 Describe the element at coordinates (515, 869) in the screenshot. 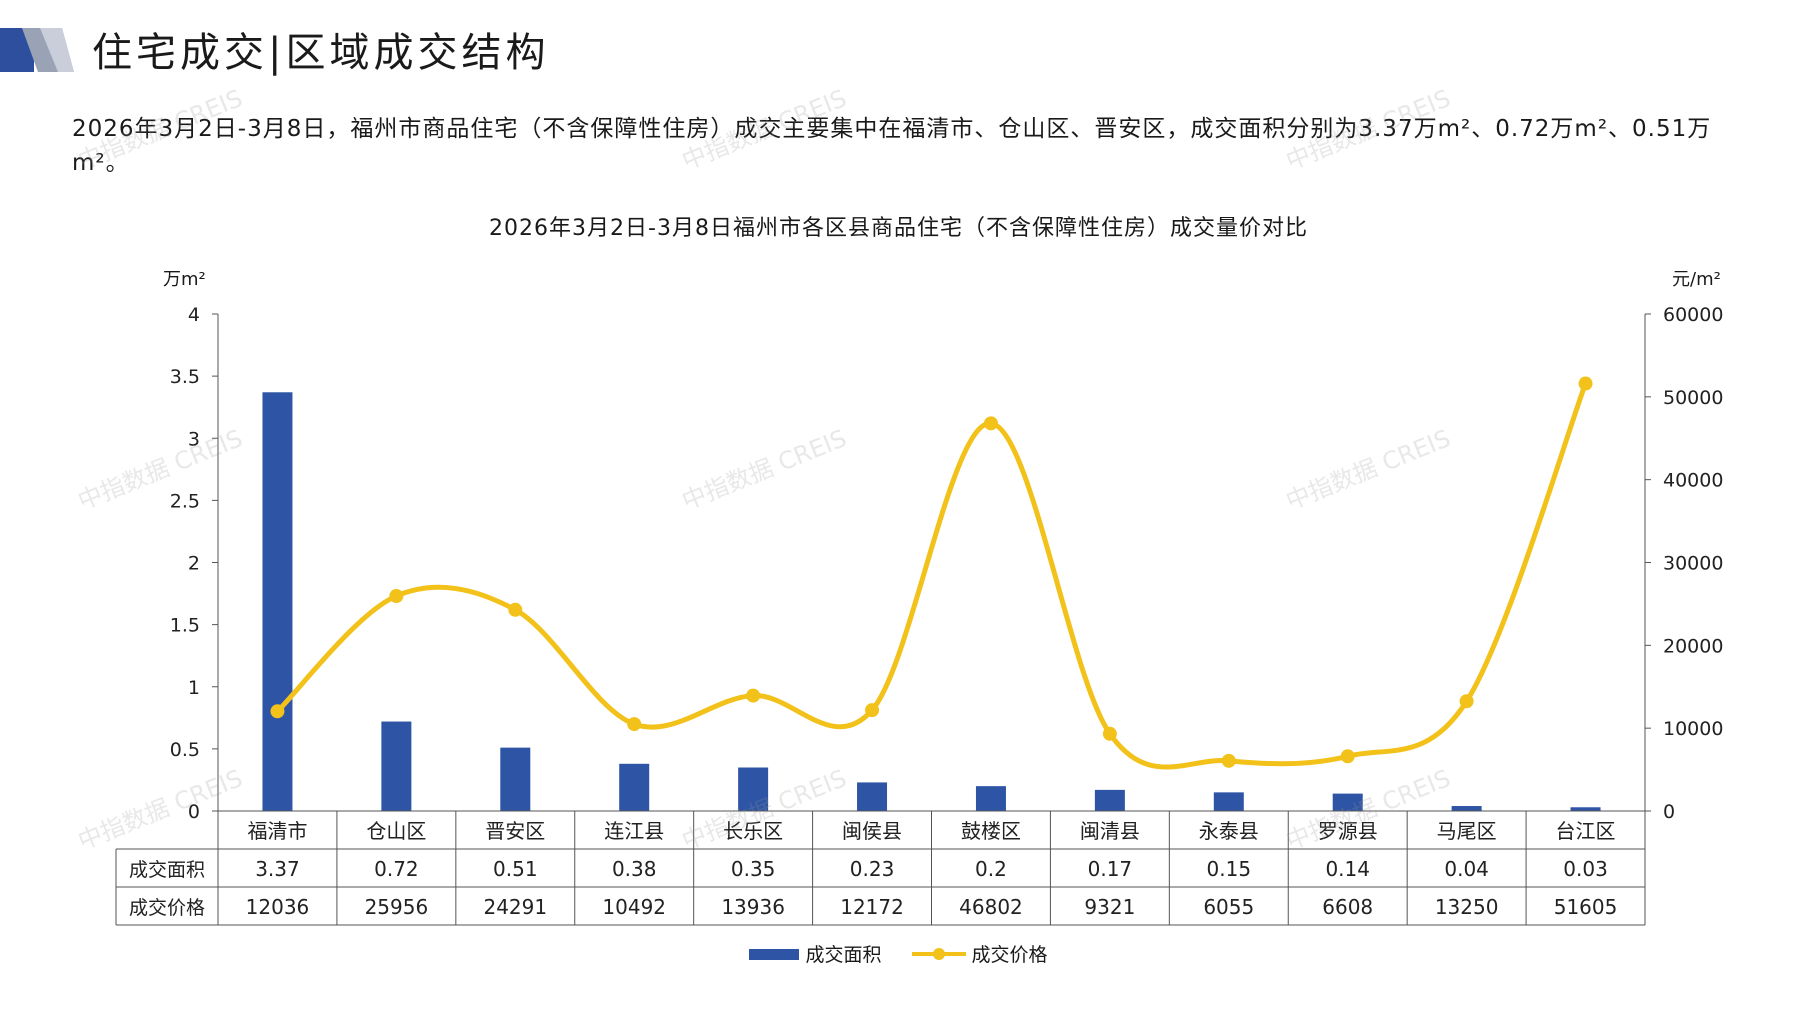

I see `data-label-area: 0.51` at that location.